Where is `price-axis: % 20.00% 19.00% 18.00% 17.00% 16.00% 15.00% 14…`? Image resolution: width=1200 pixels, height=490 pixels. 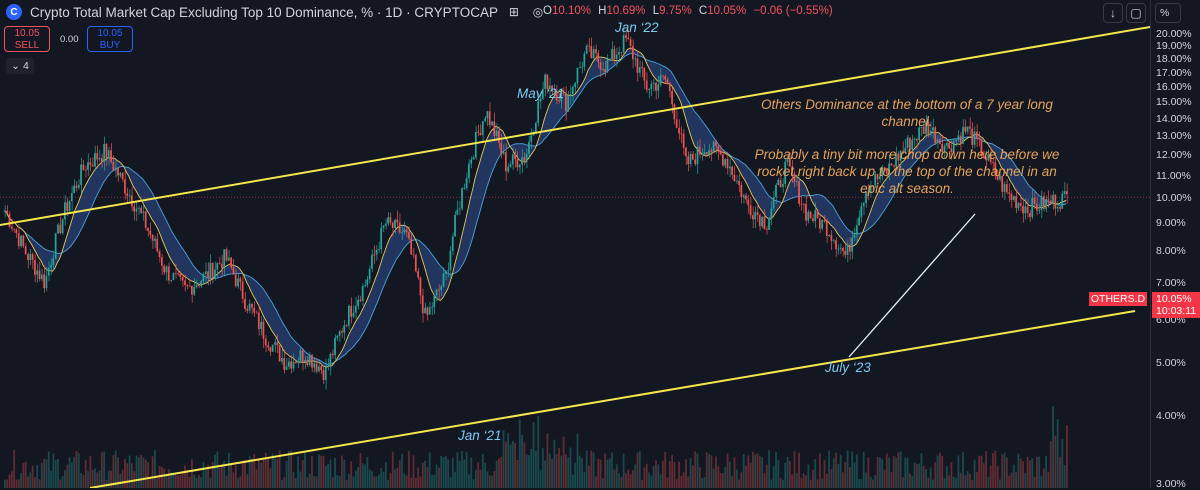 price-axis: % 20.00% 19.00% 18.00% 17.00% 16.00% 15.00% 14… is located at coordinates (1175, 245).